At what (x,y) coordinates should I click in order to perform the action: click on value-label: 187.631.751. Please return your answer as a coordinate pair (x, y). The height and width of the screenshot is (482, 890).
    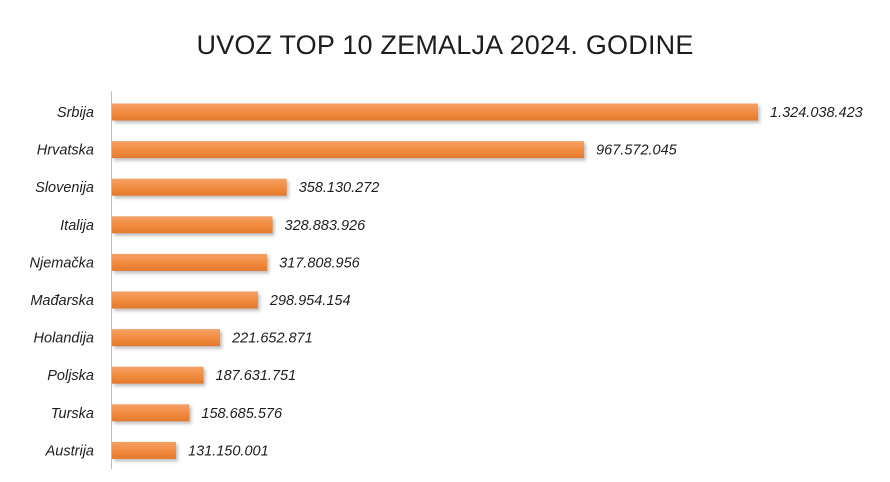
    Looking at the image, I should click on (256, 376).